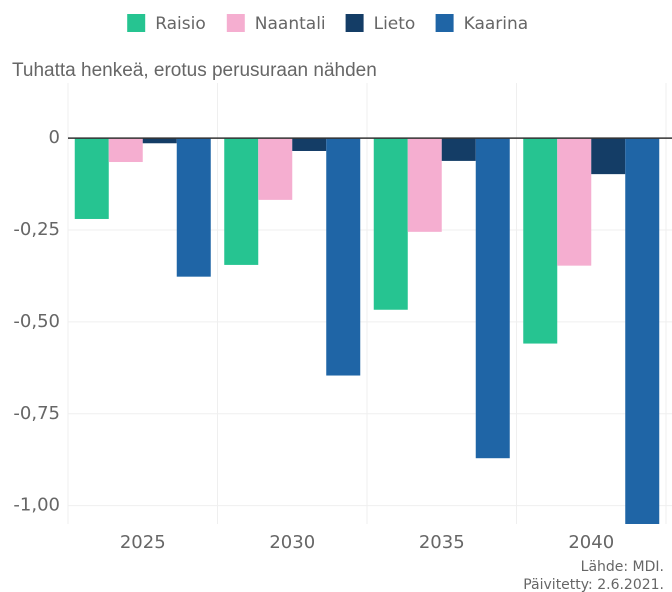 The height and width of the screenshot is (592, 672). I want to click on legend-label: Naantali, so click(290, 24).